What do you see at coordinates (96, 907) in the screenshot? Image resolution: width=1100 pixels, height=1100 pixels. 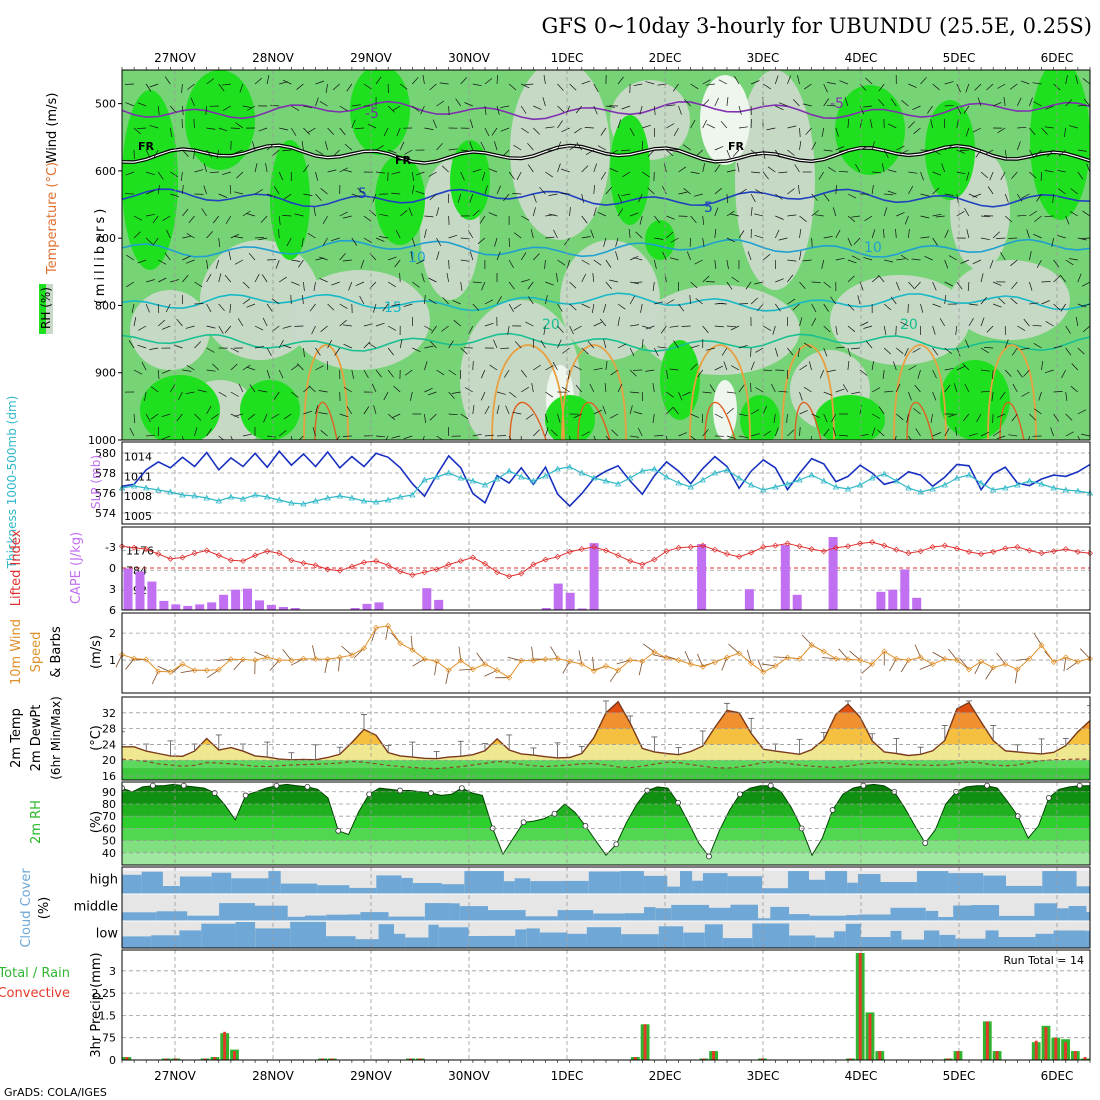 I see `cloud-level-label: middle` at bounding box center [96, 907].